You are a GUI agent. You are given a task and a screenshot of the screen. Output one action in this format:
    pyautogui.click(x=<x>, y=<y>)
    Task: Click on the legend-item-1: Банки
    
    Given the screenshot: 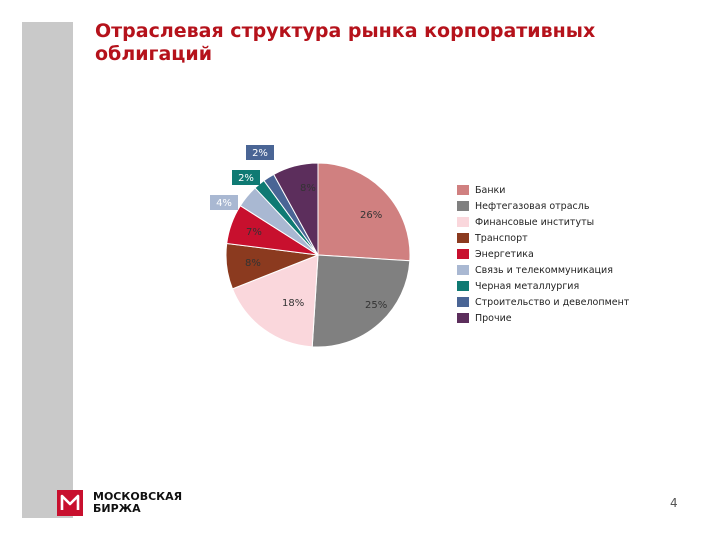 What is the action you would take?
    pyautogui.click(x=582, y=190)
    